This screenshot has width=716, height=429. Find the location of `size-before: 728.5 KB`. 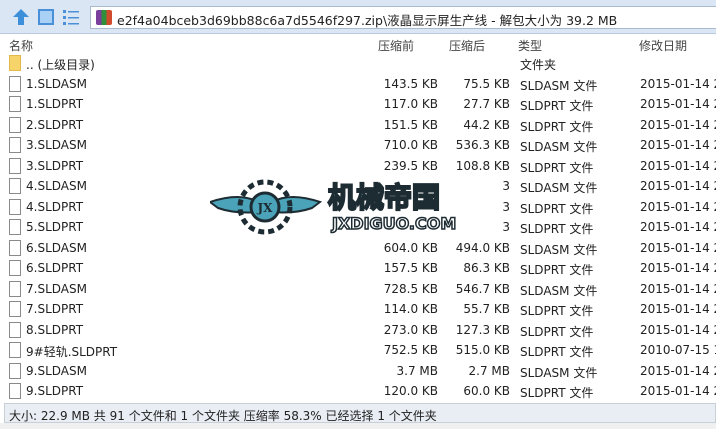

size-before: 728.5 KB is located at coordinates (410, 288).